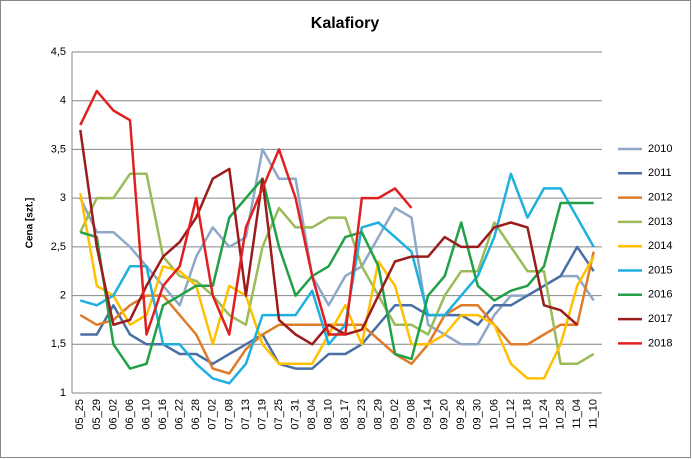 This screenshot has width=692, height=459. I want to click on x-tick-label: 09_26, so click(461, 414).